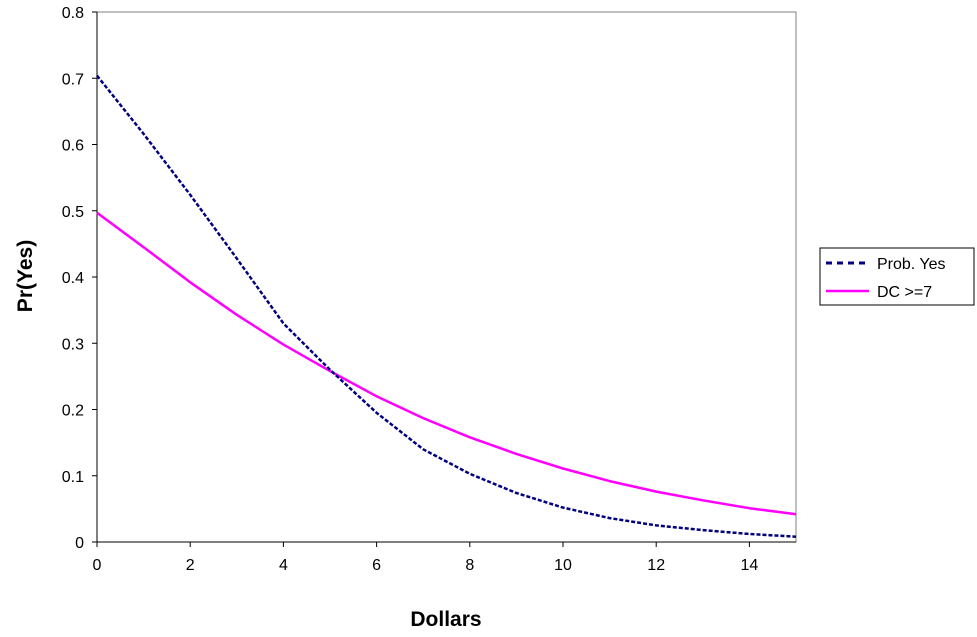 This screenshot has height=637, width=977. I want to click on y-tick-label: 0, so click(79, 543).